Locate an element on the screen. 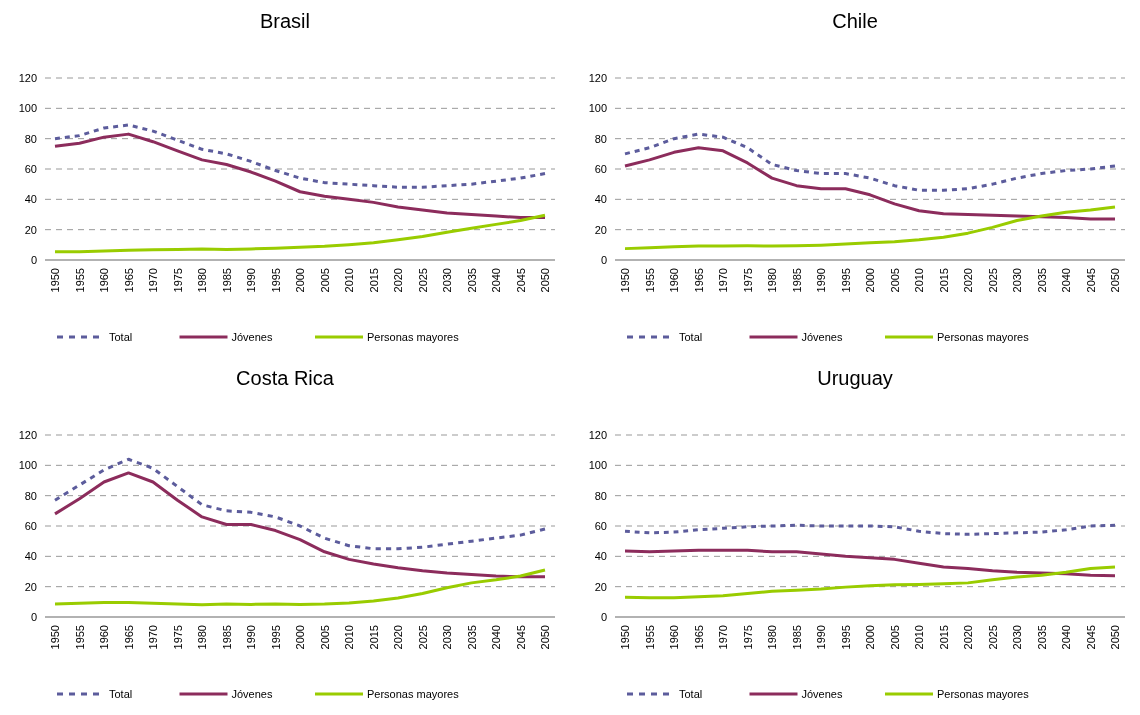 This screenshot has width=1140, height=715. chart-title: Costa Rica is located at coordinates (285, 378).